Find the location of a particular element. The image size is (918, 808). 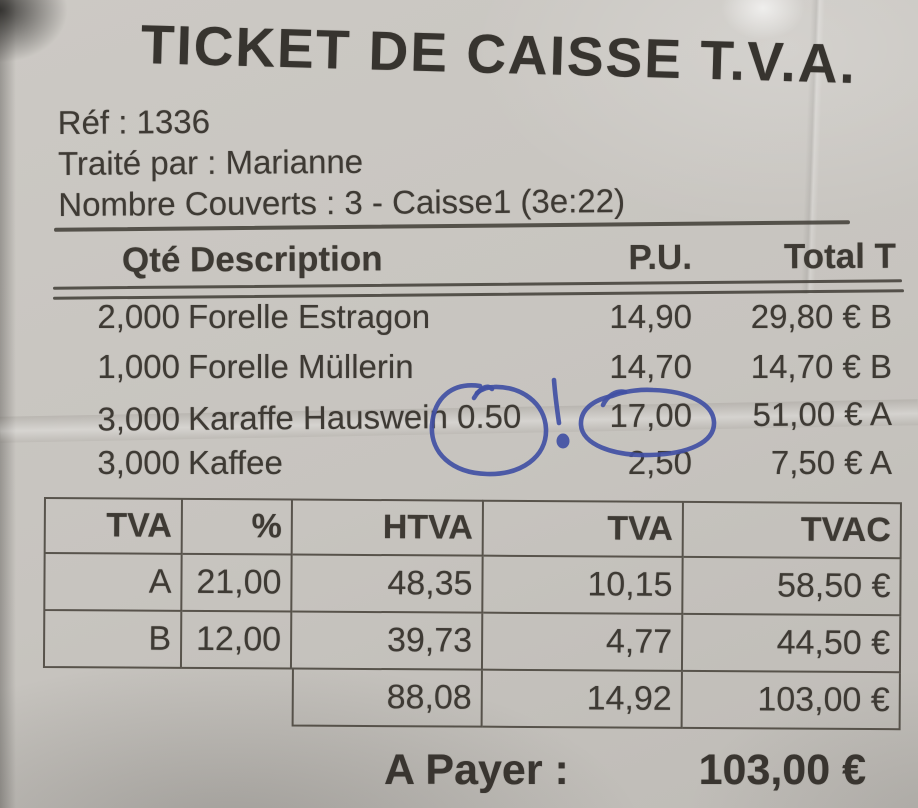

item-total: 29,80 € B is located at coordinates (821, 316).